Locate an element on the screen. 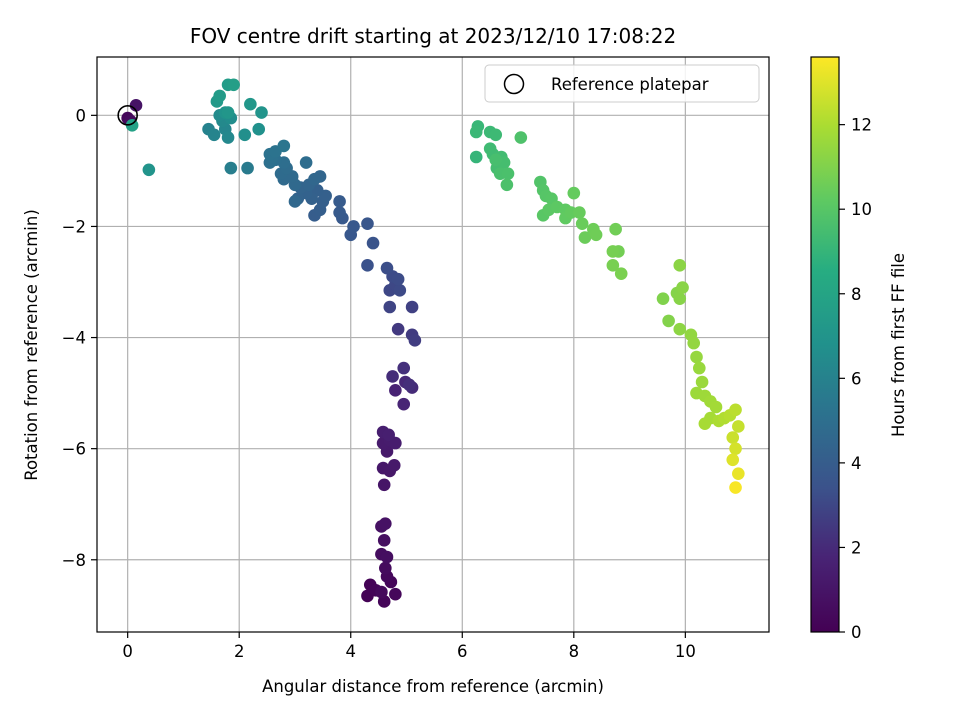 This screenshot has height=720, width=960. x-tick-label: 8 is located at coordinates (574, 651).